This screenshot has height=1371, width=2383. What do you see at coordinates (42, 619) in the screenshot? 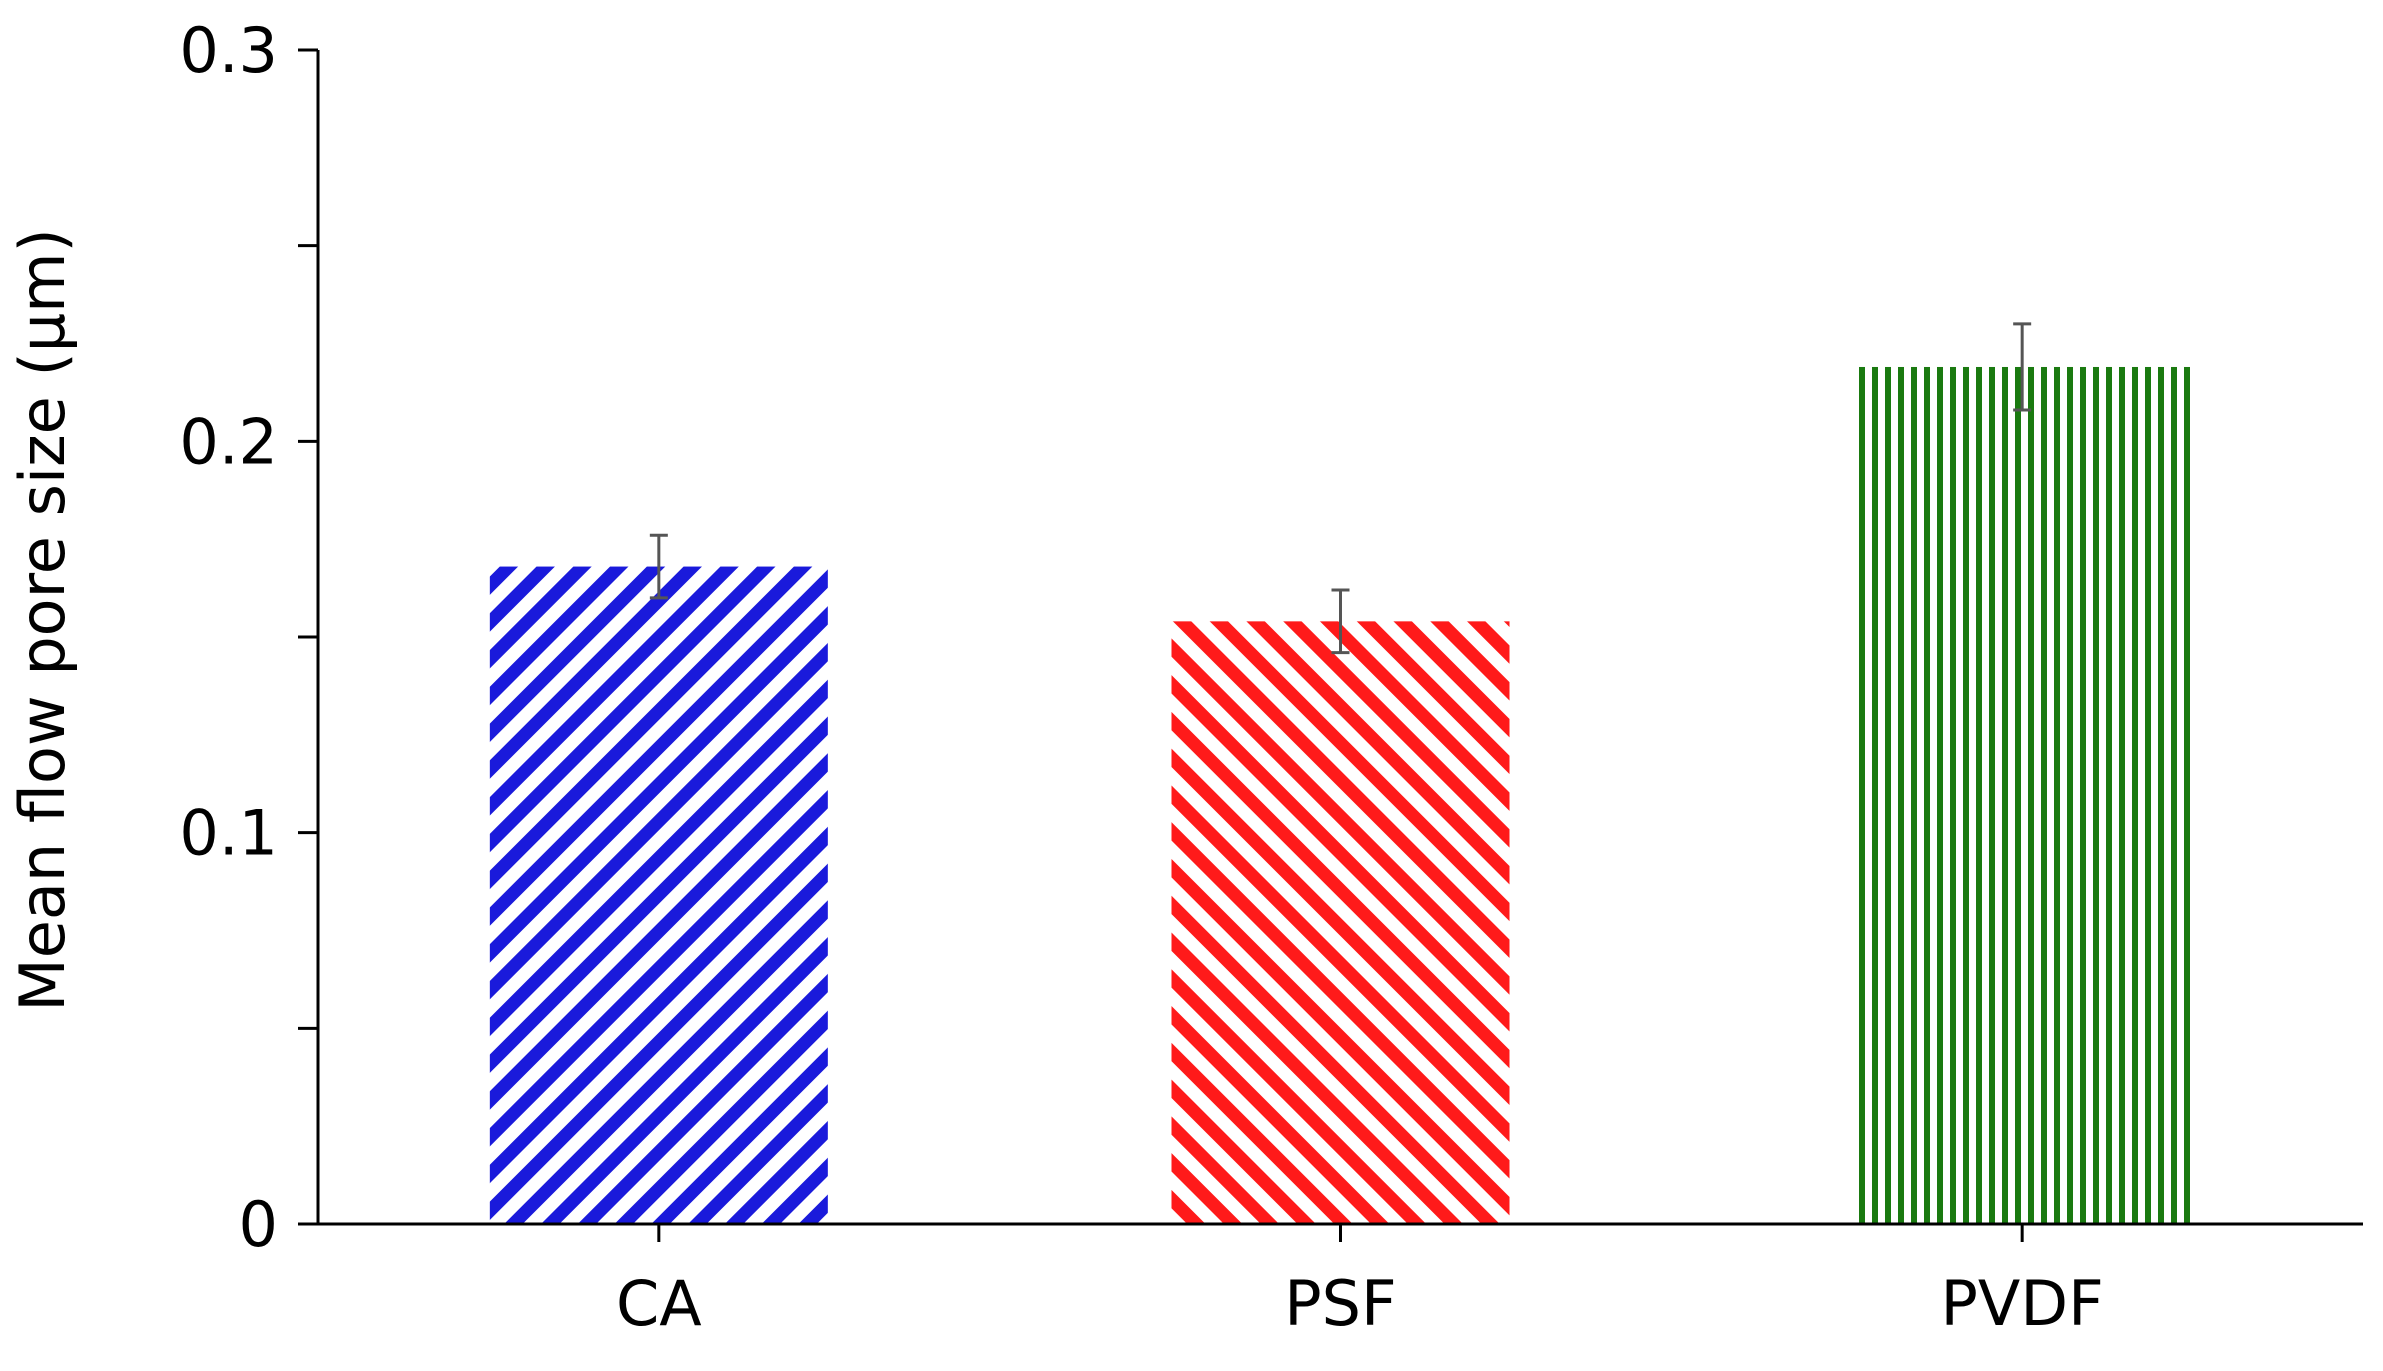
I see `y-axis-title: Mean flow pore size (µm)` at bounding box center [42, 619].